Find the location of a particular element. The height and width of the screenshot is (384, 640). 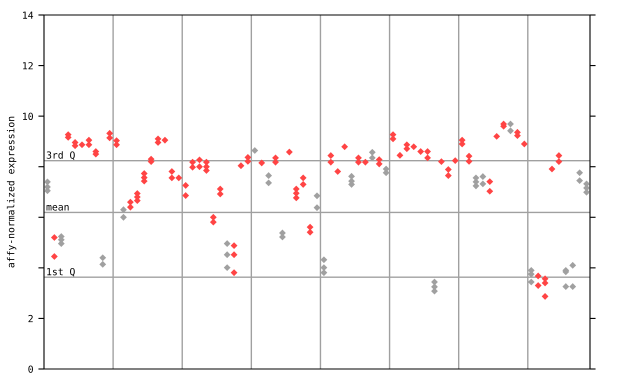

y-tick-label: 2 is located at coordinates (30, 318).